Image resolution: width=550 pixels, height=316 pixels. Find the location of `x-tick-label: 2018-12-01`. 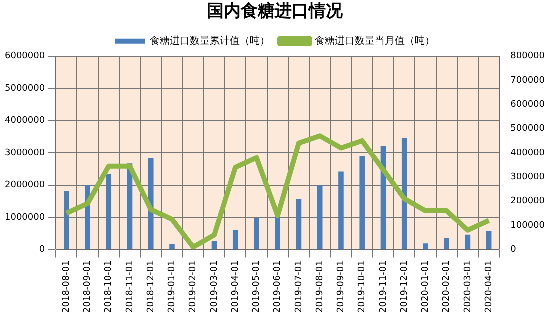

x-tick-label: 2018-12-01 is located at coordinates (151, 287).